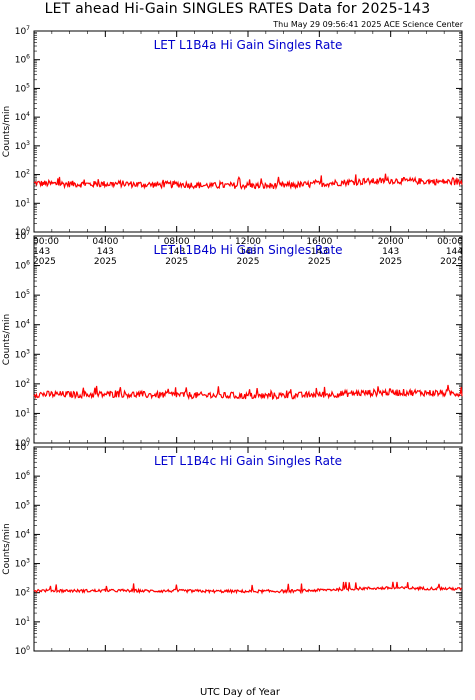  What do you see at coordinates (240, 692) in the screenshot?
I see `x-axis-label: UTC Day of Year` at bounding box center [240, 692].